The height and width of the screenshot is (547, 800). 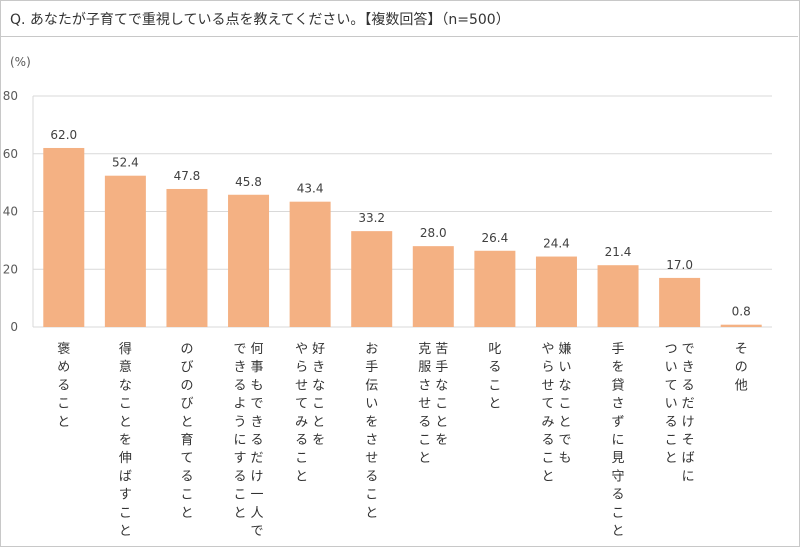 What do you see at coordinates (741, 312) in the screenshot?
I see `value-label: 0.8` at bounding box center [741, 312].